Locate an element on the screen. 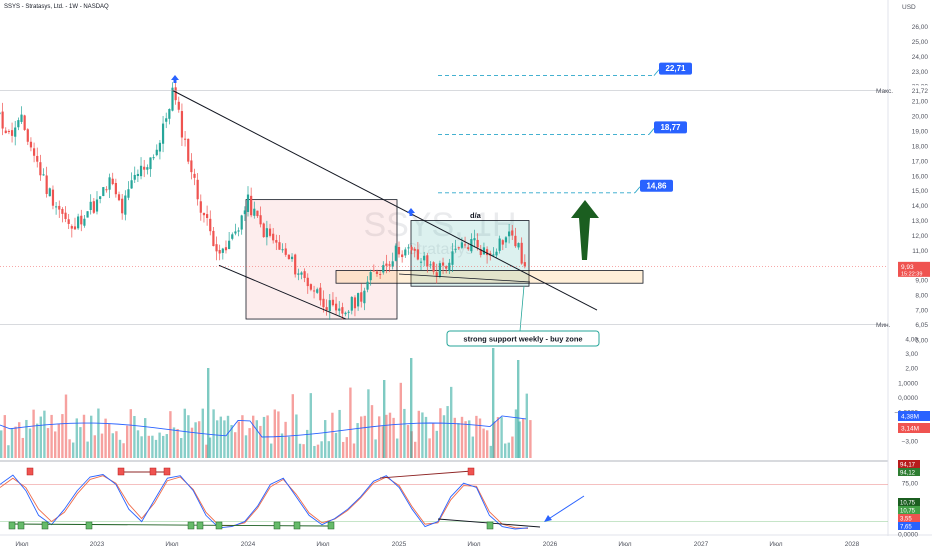 The width and height of the screenshot is (932, 550). chart-header-title: SSYS - Stratasys, Ltd. - 1W - NASDAQ is located at coordinates (56, 7).